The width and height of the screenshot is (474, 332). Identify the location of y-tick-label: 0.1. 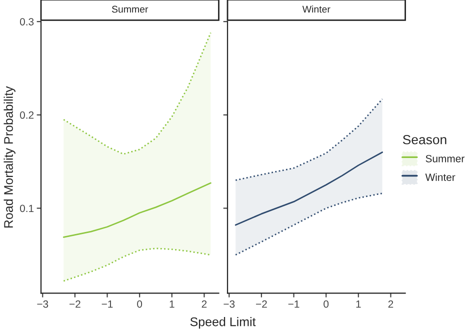
(27, 208).